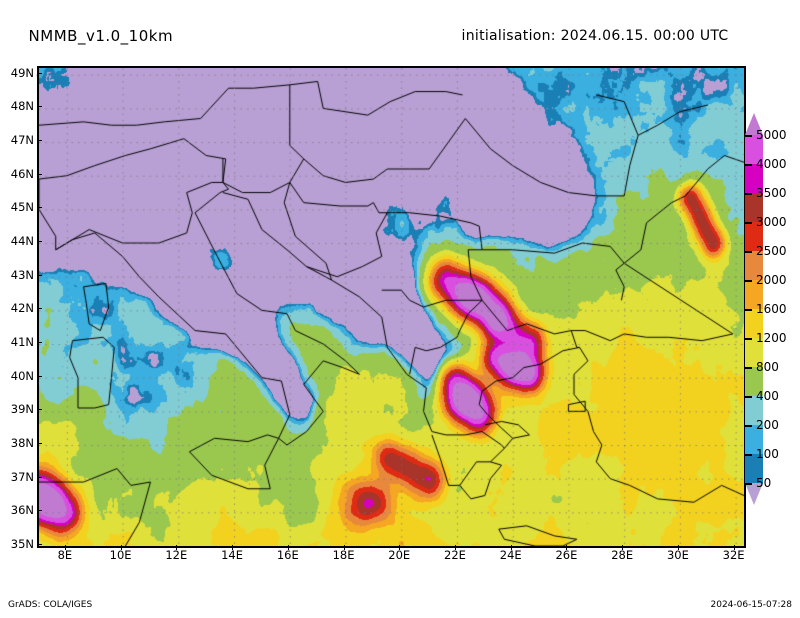  What do you see at coordinates (287, 555) in the screenshot?
I see `longitude-tick-label: 16E` at bounding box center [287, 555].